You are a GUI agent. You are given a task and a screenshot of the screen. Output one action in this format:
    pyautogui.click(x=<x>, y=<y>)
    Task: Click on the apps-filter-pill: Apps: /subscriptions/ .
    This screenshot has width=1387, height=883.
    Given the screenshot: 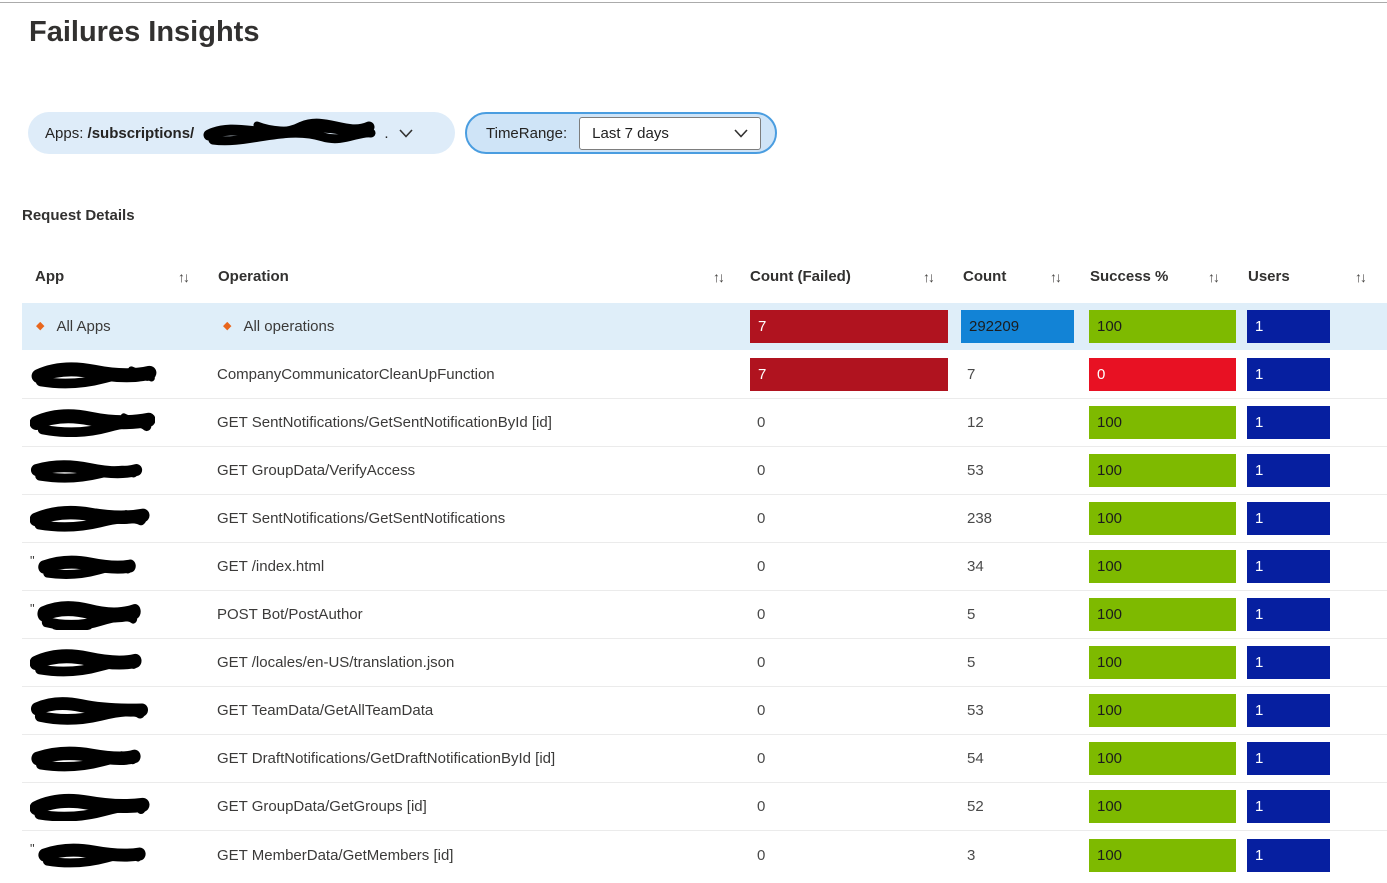 What is the action you would take?
    pyautogui.click(x=241, y=133)
    